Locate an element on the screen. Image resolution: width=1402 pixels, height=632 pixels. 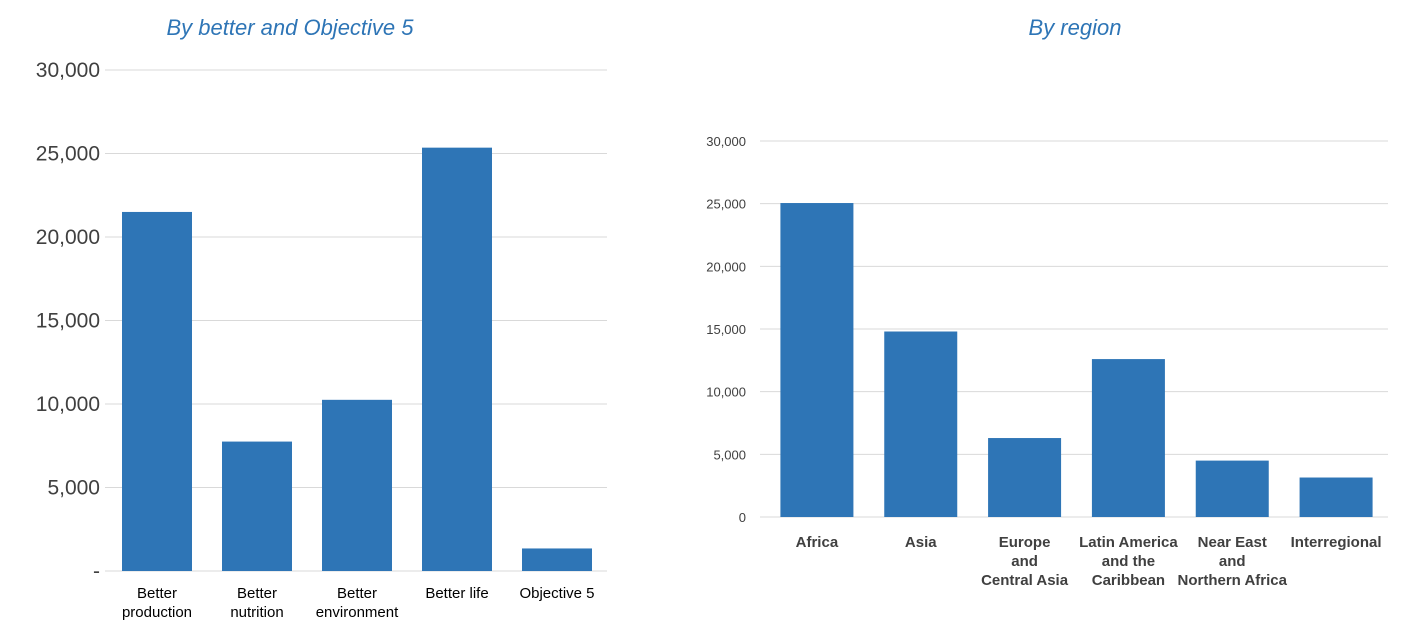
x-category-label: and the is located at coordinates (1128, 561).